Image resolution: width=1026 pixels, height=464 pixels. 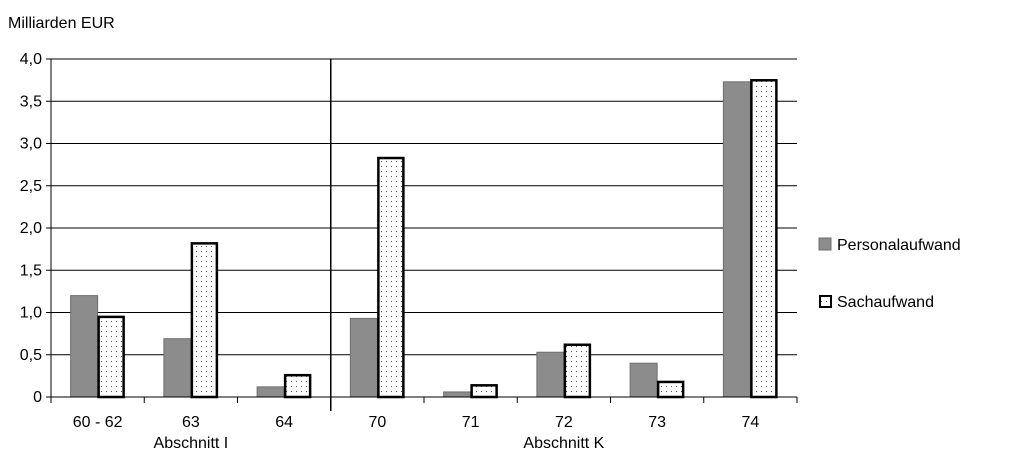 What do you see at coordinates (31, 313) in the screenshot?
I see `y-tick-label: 1,0` at bounding box center [31, 313].